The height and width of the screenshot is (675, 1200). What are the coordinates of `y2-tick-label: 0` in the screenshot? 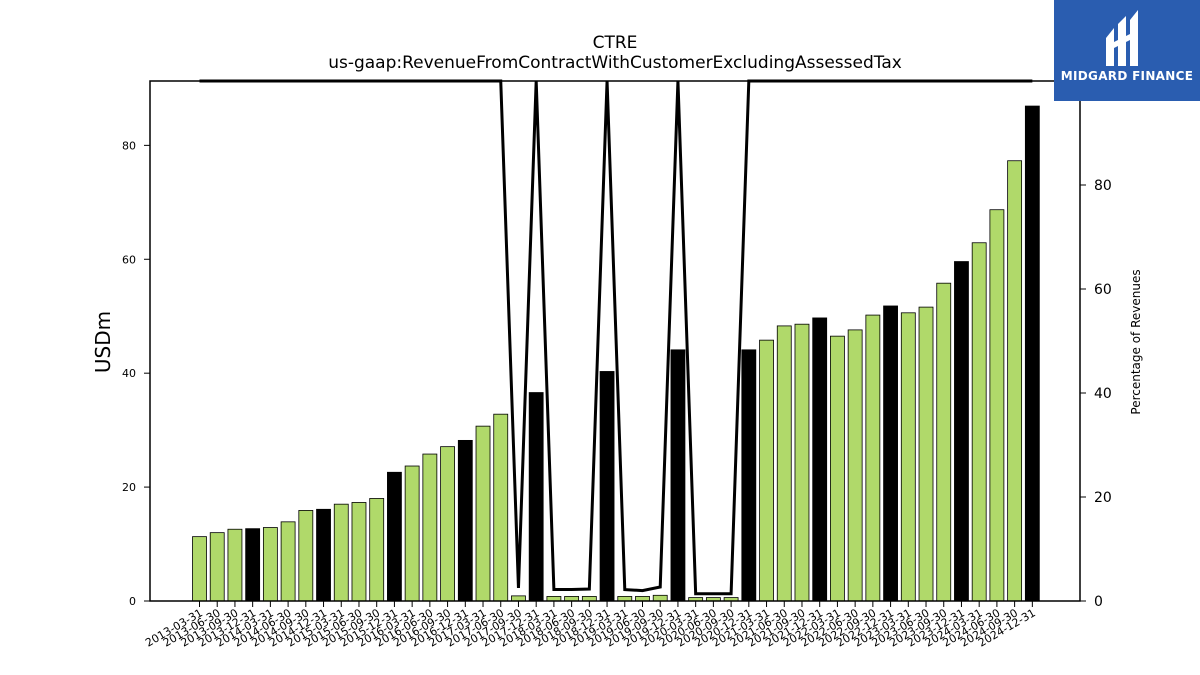 It's located at (1098, 602).